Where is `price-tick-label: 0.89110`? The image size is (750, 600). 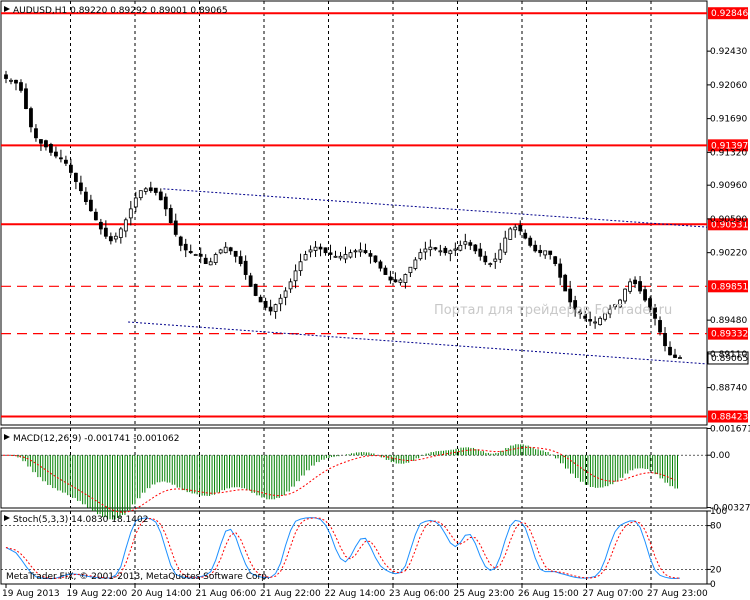 price-tick-label: 0.89110 is located at coordinates (728, 355).